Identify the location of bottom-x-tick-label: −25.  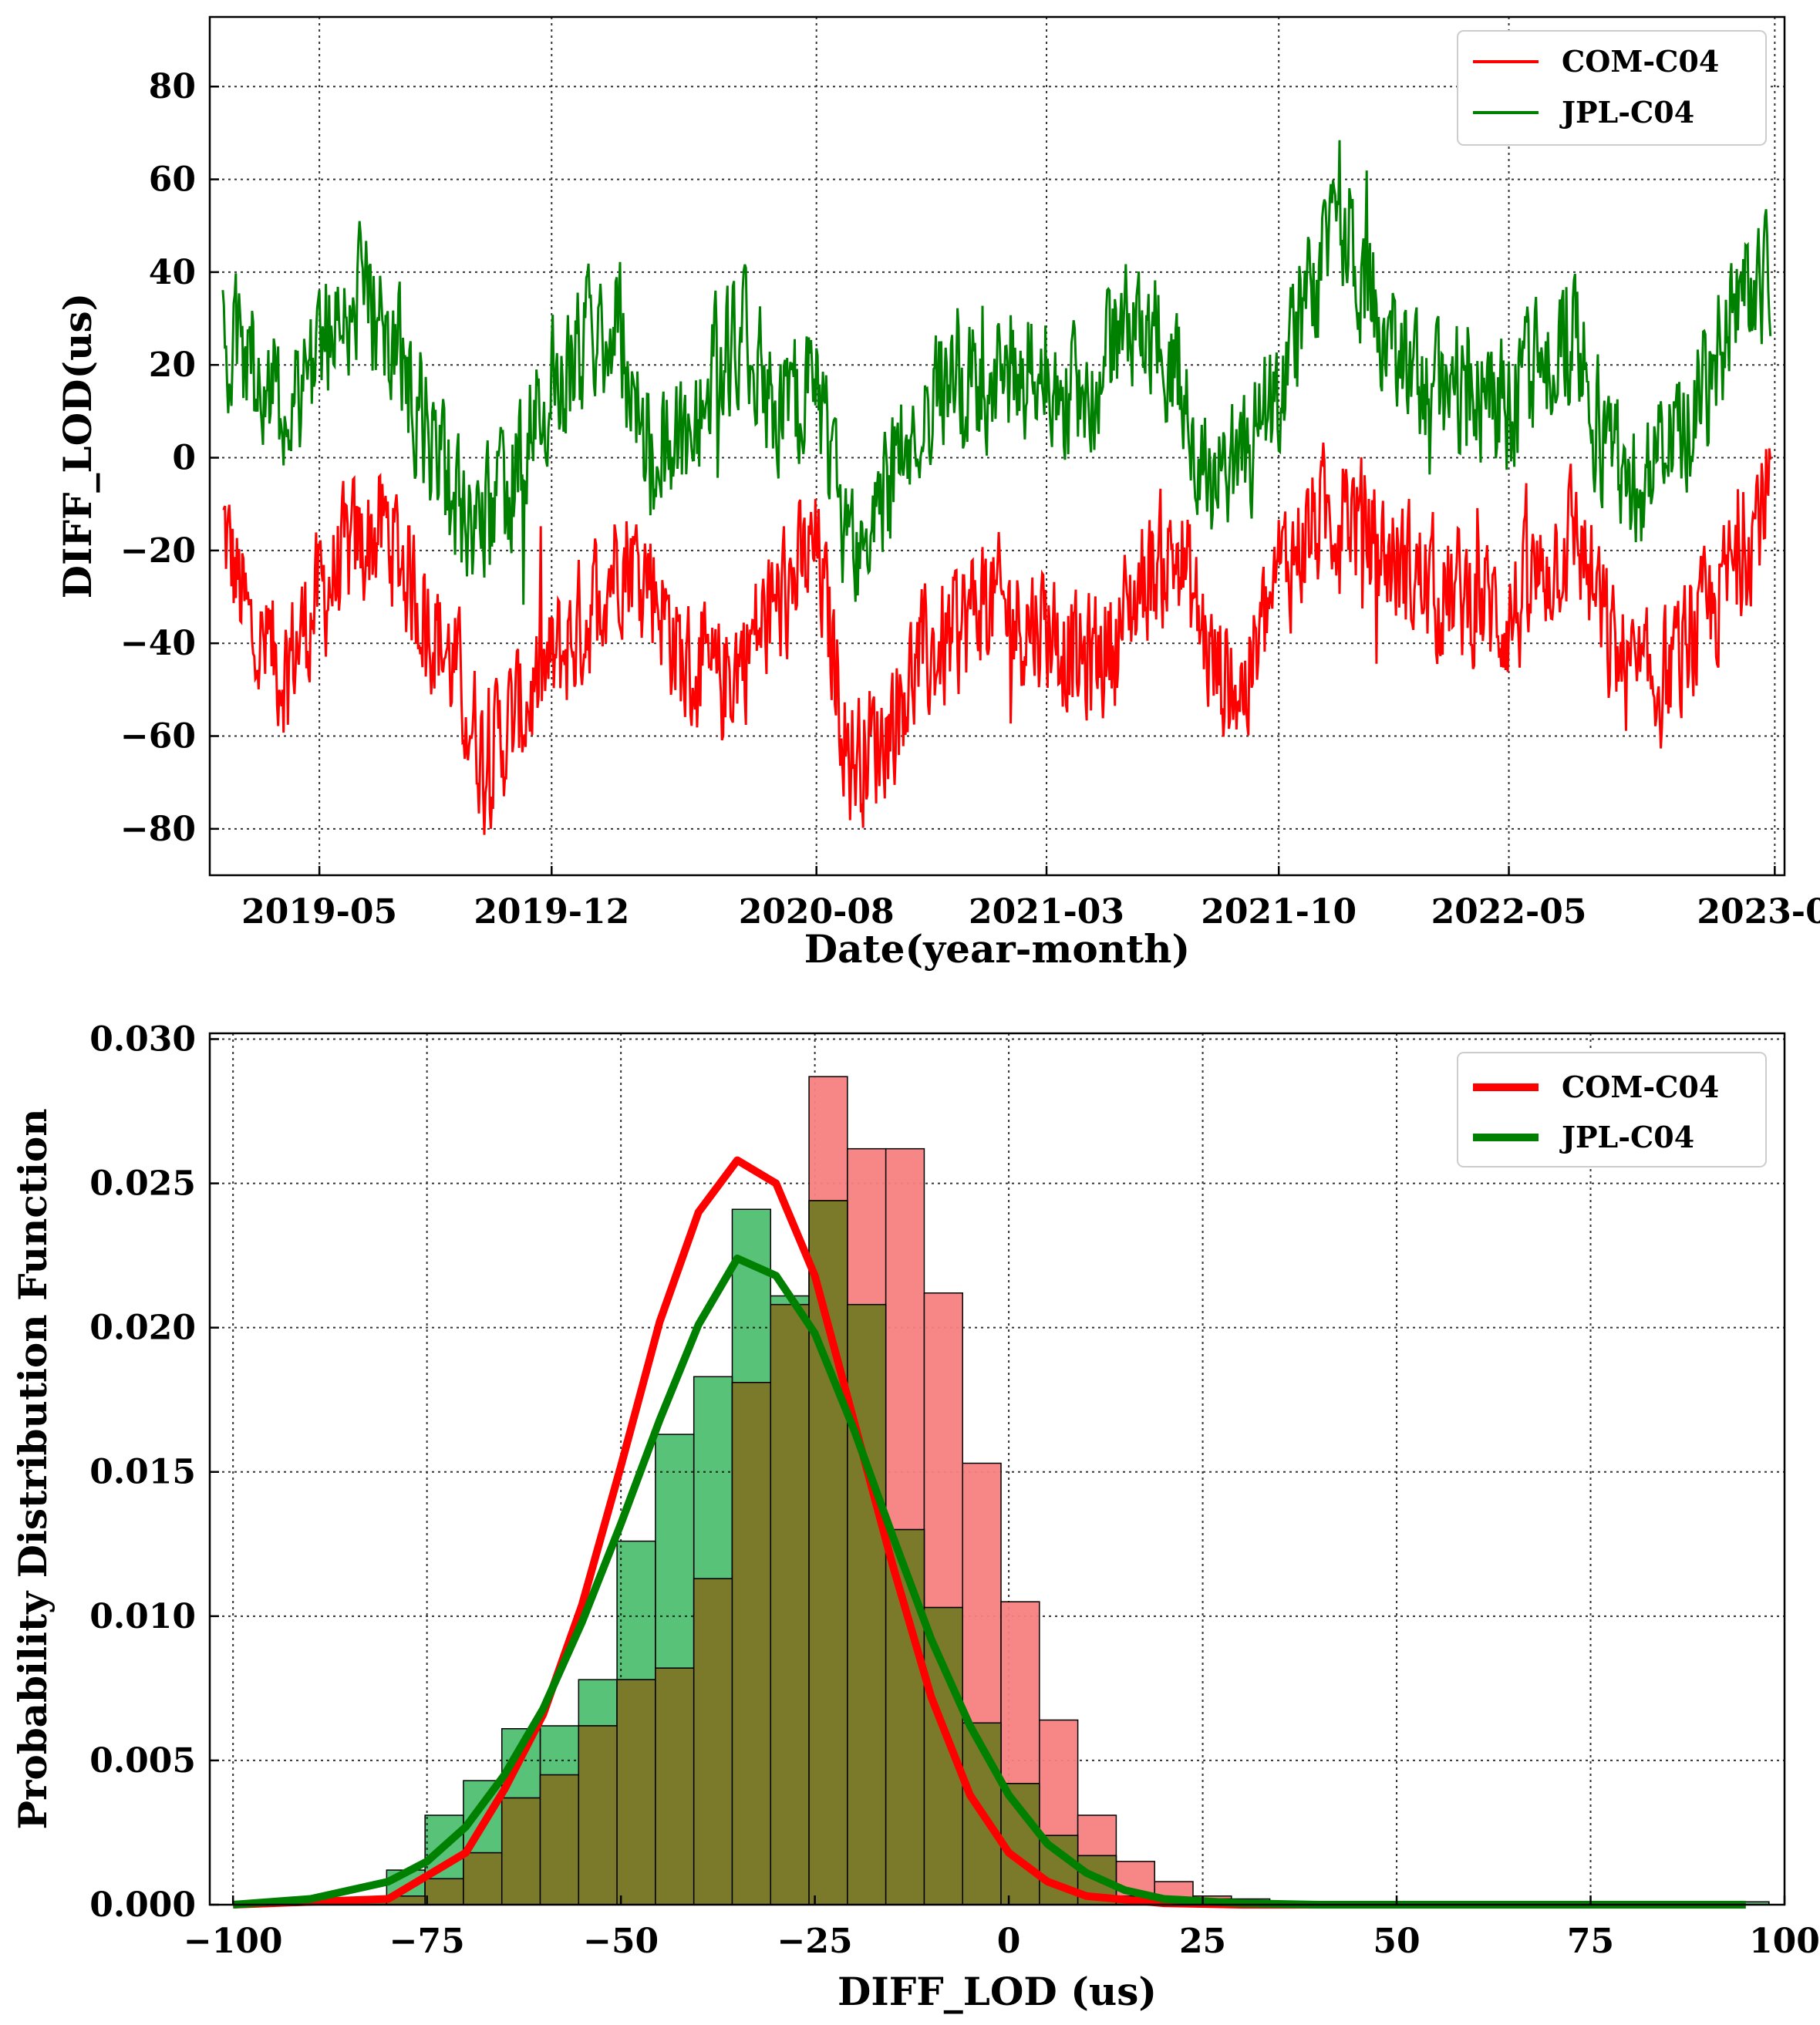
(815, 1941).